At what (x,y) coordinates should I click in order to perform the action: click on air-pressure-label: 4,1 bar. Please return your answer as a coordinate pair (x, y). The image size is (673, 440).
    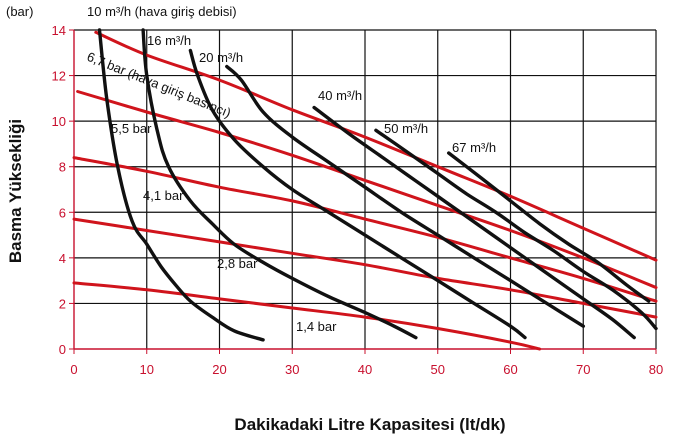
    Looking at the image, I should click on (163, 195).